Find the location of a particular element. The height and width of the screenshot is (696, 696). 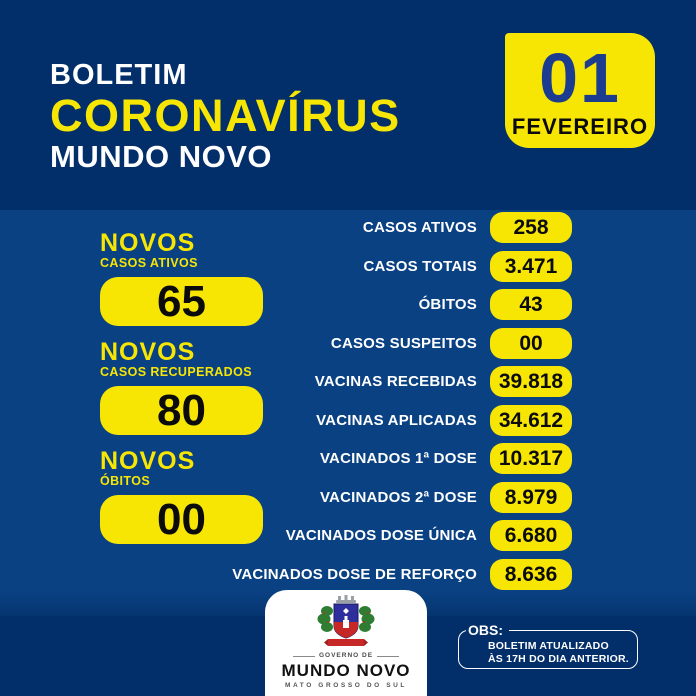

stat-row: CASOS SUSPEITOS 00 is located at coordinates (286, 343).